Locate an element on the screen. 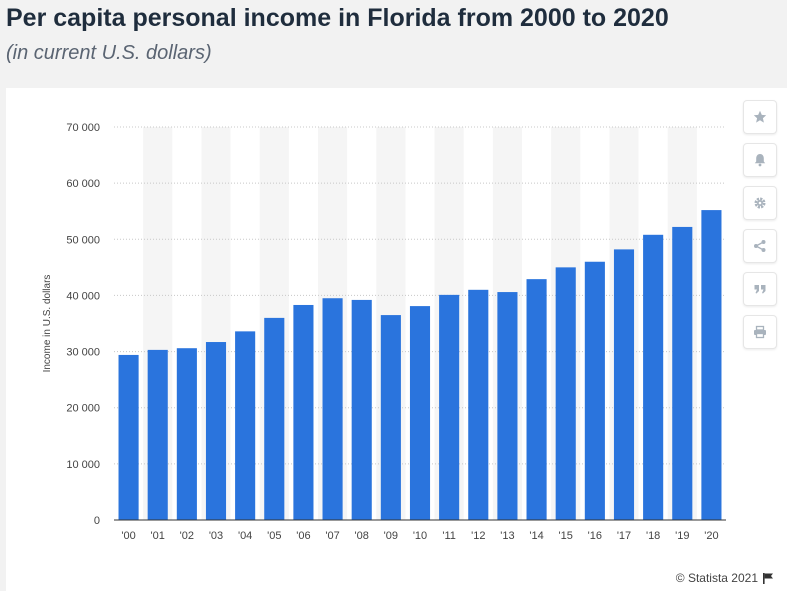 The width and height of the screenshot is (787, 591). x-tick-label: '02 is located at coordinates (187, 536).